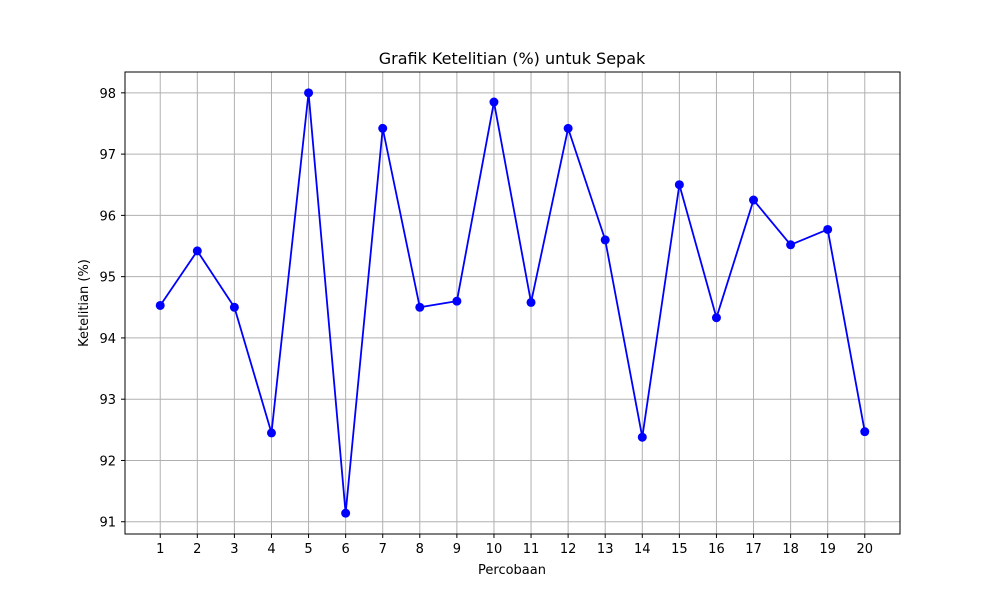 Image resolution: width=1000 pixels, height=600 pixels. I want to click on x-tick-label: 20, so click(864, 549).